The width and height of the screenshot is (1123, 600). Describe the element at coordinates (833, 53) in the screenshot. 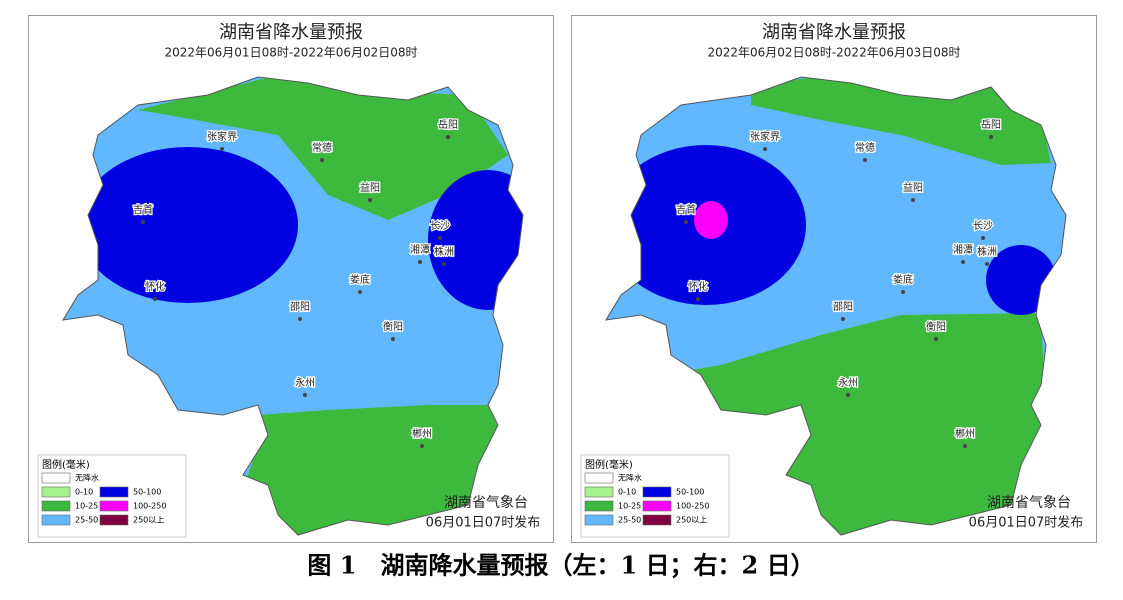

I see `map-period: 2022年06月02日08时-2022年06月03日08时` at that location.